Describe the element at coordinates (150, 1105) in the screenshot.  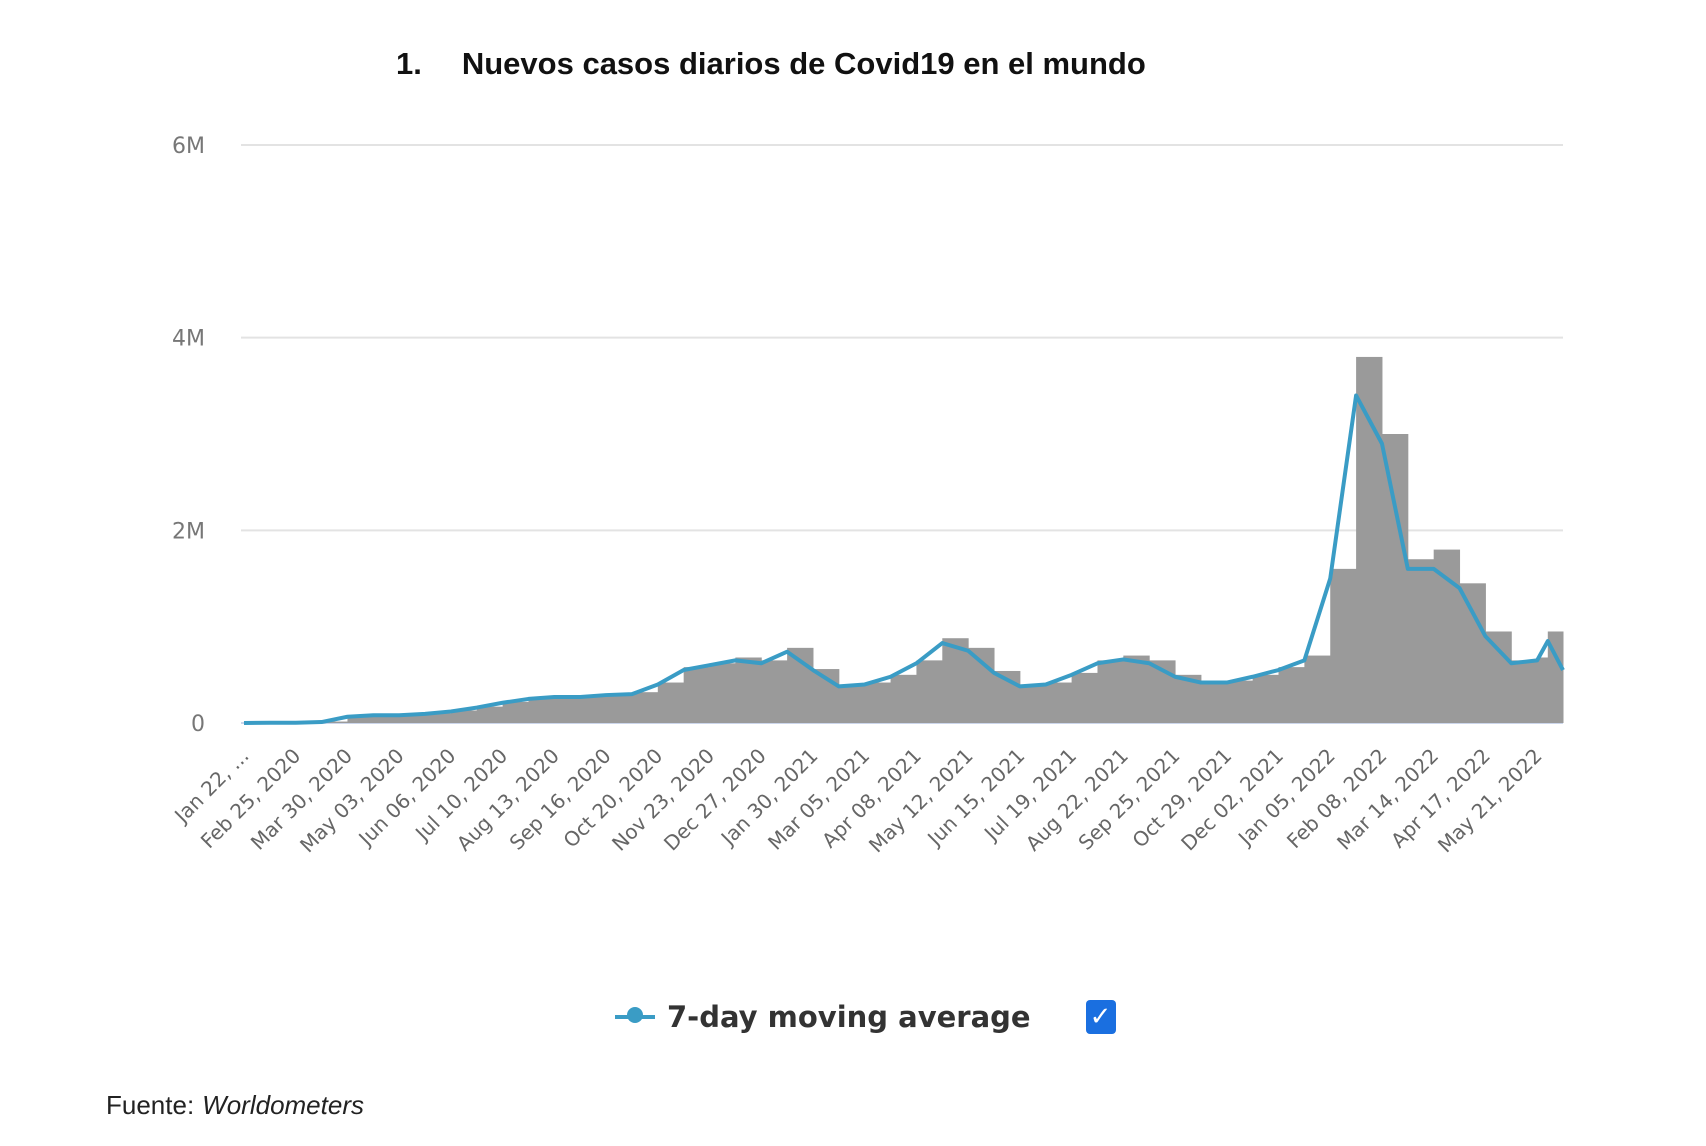
I see `source-label: Fuente:` at that location.